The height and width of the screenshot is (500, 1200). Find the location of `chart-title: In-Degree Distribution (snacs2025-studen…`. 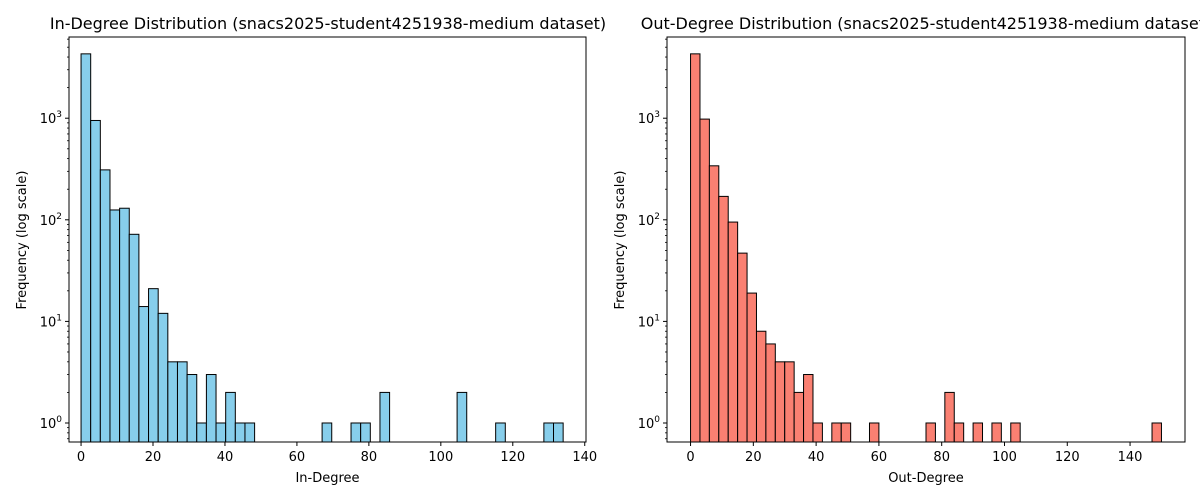

chart-title: In-Degree Distribution (snacs2025-studen… is located at coordinates (328, 23).